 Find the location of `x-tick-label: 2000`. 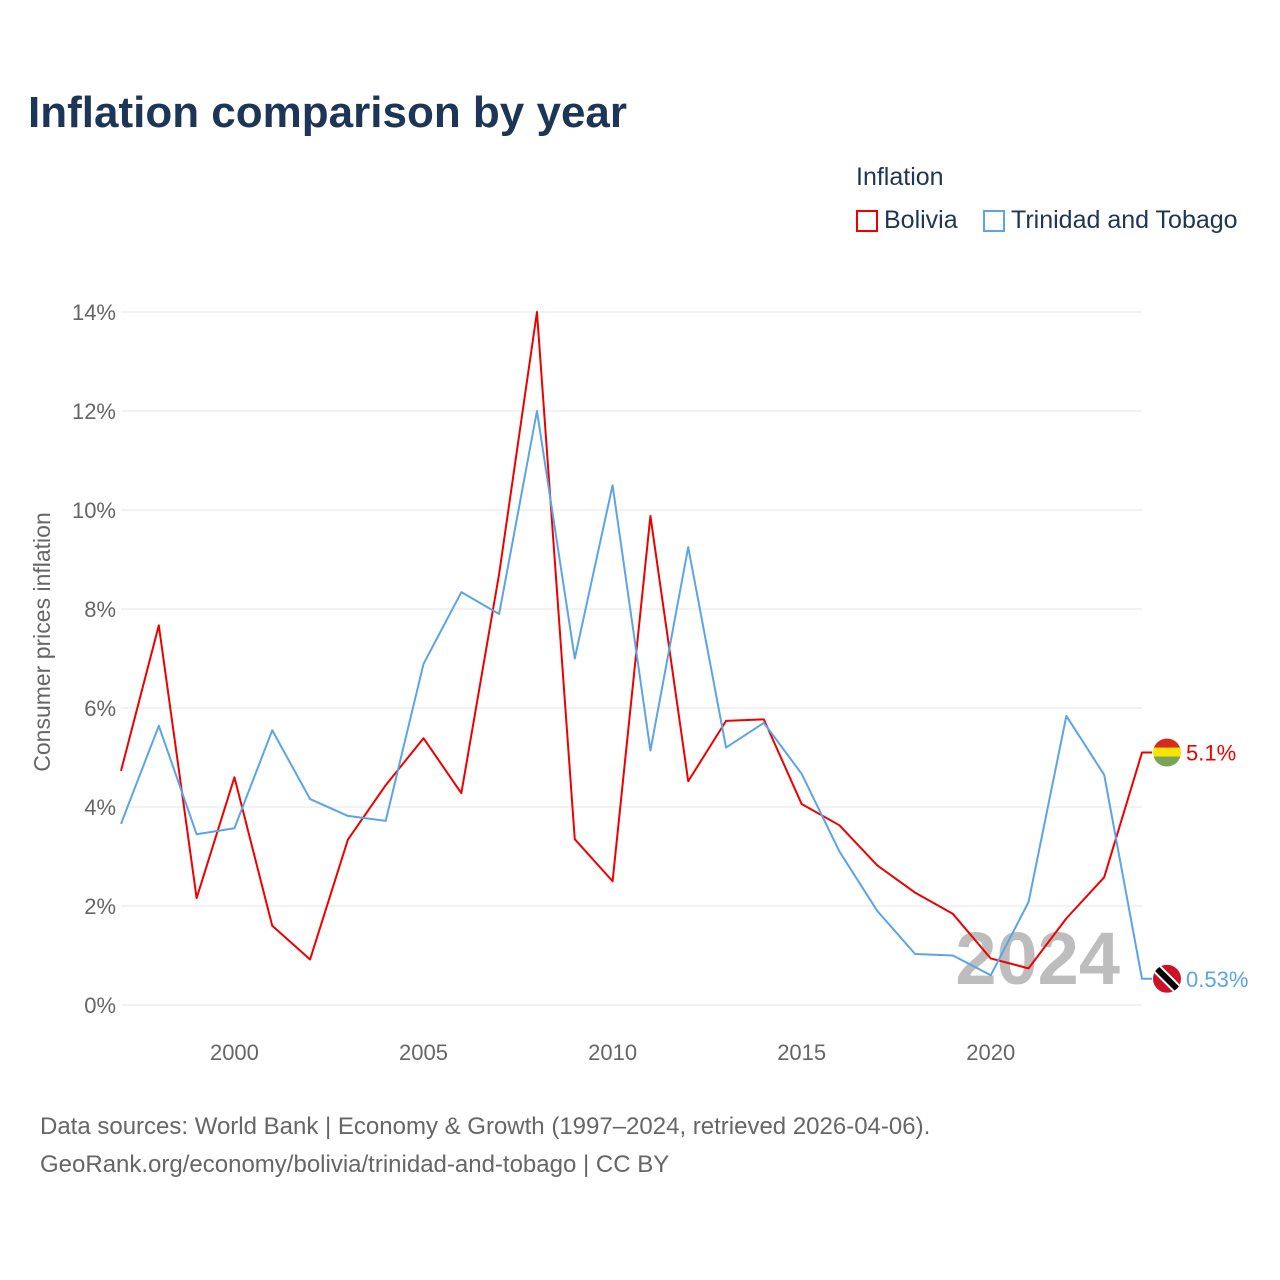

x-tick-label: 2000 is located at coordinates (234, 1052).